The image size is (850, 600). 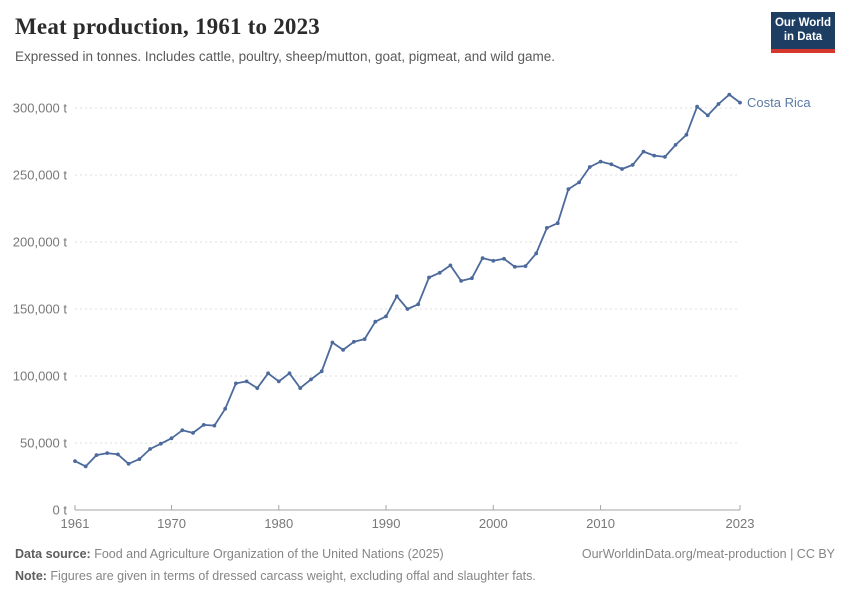 I want to click on y-axis-tick-label: 0 t, so click(x=60, y=510).